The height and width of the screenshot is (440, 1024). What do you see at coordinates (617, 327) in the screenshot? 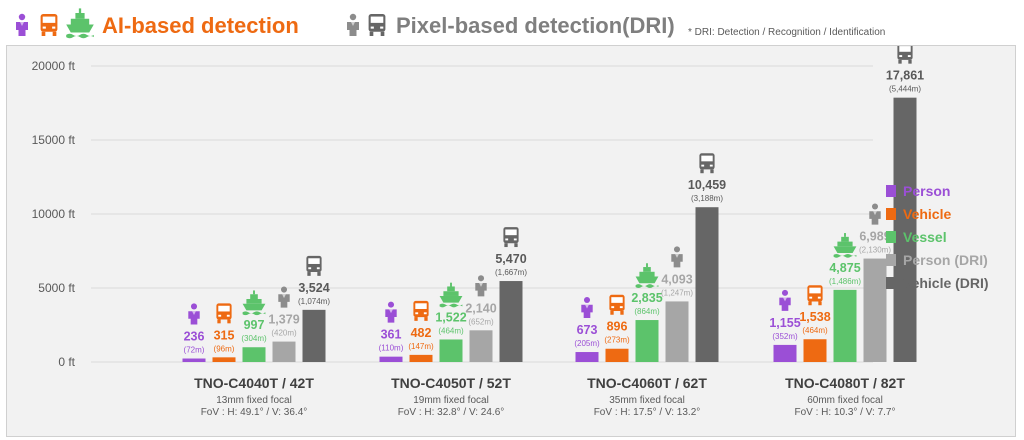
I see `value-label: 896` at bounding box center [617, 327].